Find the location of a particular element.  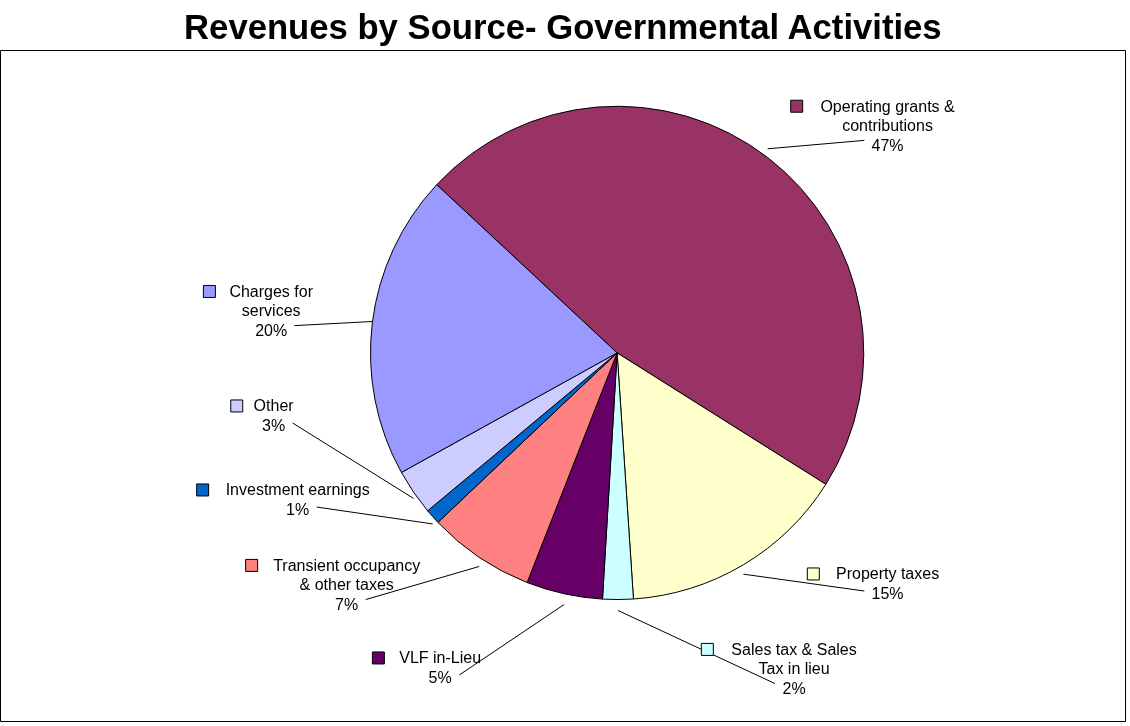

data-label: 47% is located at coordinates (887, 145).